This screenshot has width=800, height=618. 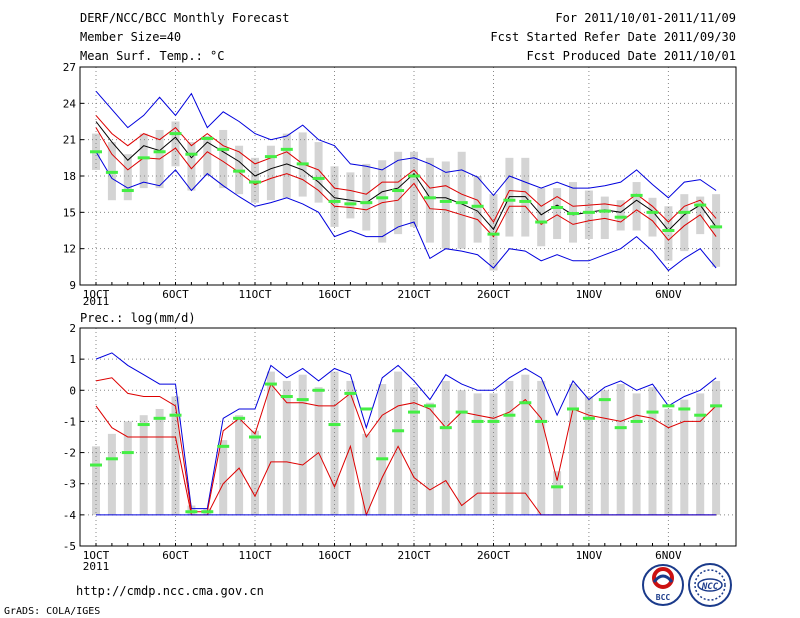 What do you see at coordinates (69, 249) in the screenshot?
I see `temp-ytick-label: 12` at bounding box center [69, 249].